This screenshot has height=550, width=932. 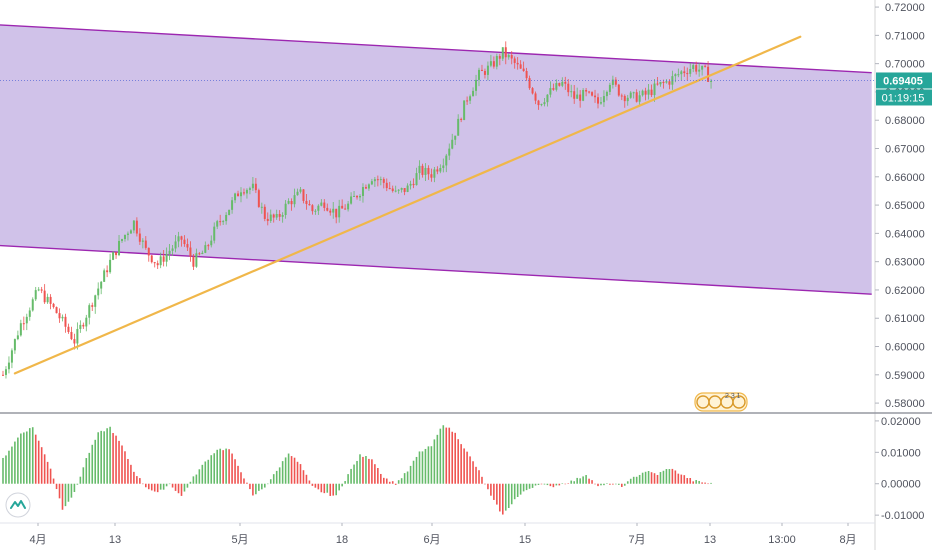 I want to click on y-tick-label: 0.67000, so click(x=905, y=150).